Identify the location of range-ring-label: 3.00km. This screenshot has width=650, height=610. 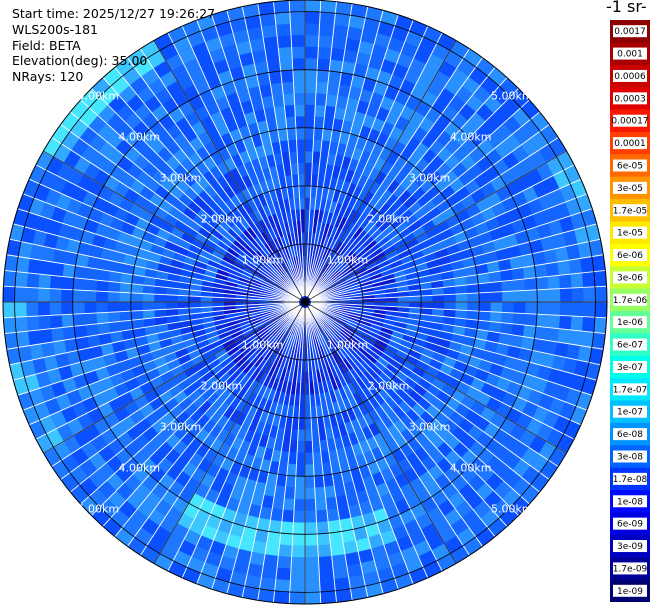
(430, 177).